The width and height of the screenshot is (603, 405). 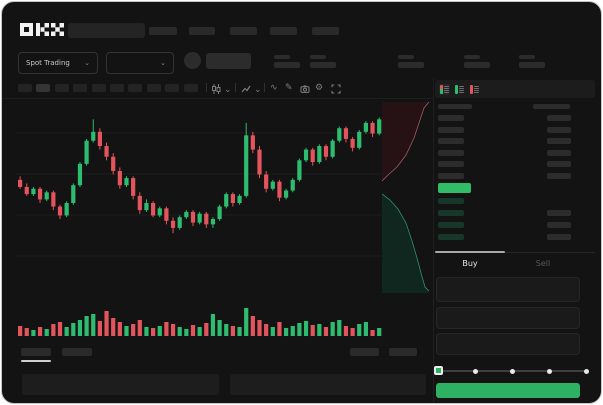 What do you see at coordinates (508, 390) in the screenshot?
I see `buy-submit-button` at bounding box center [508, 390].